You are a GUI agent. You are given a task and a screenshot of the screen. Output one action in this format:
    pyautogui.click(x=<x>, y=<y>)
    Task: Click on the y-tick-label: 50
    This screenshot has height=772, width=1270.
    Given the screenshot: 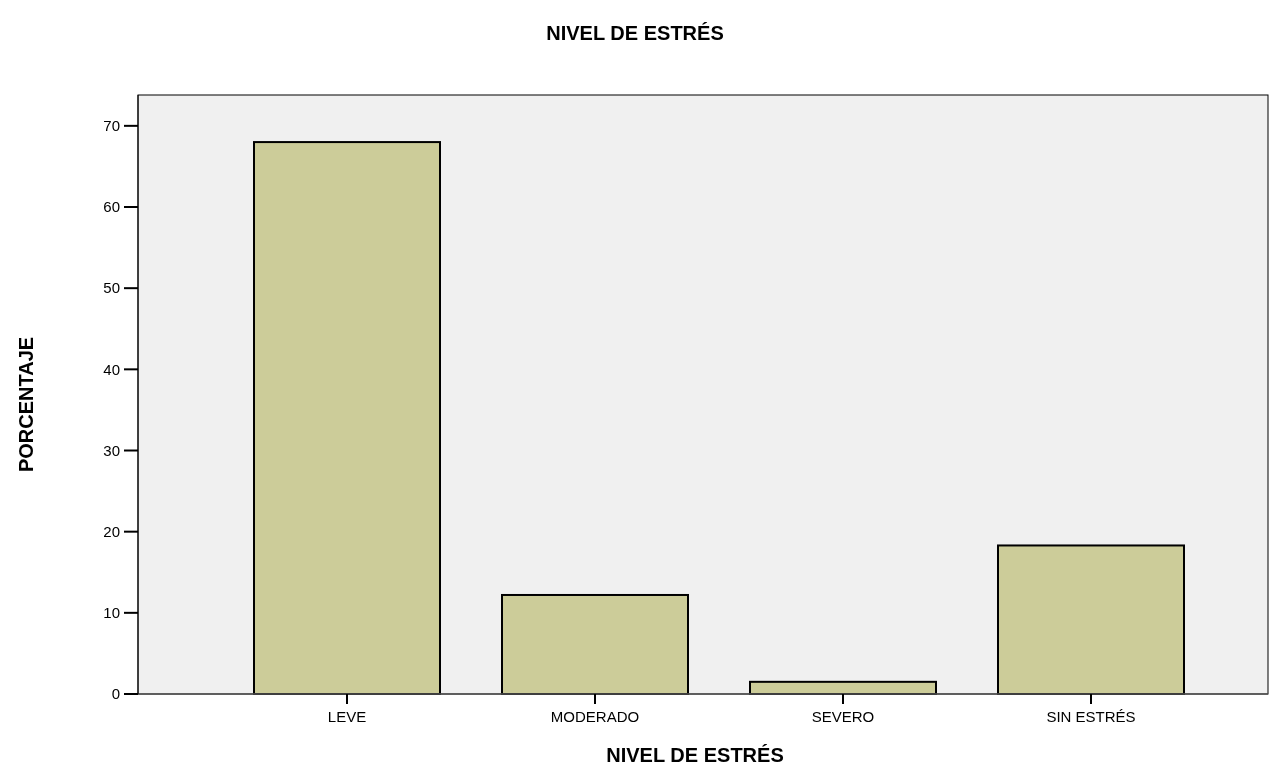 What is the action you would take?
    pyautogui.click(x=111, y=288)
    